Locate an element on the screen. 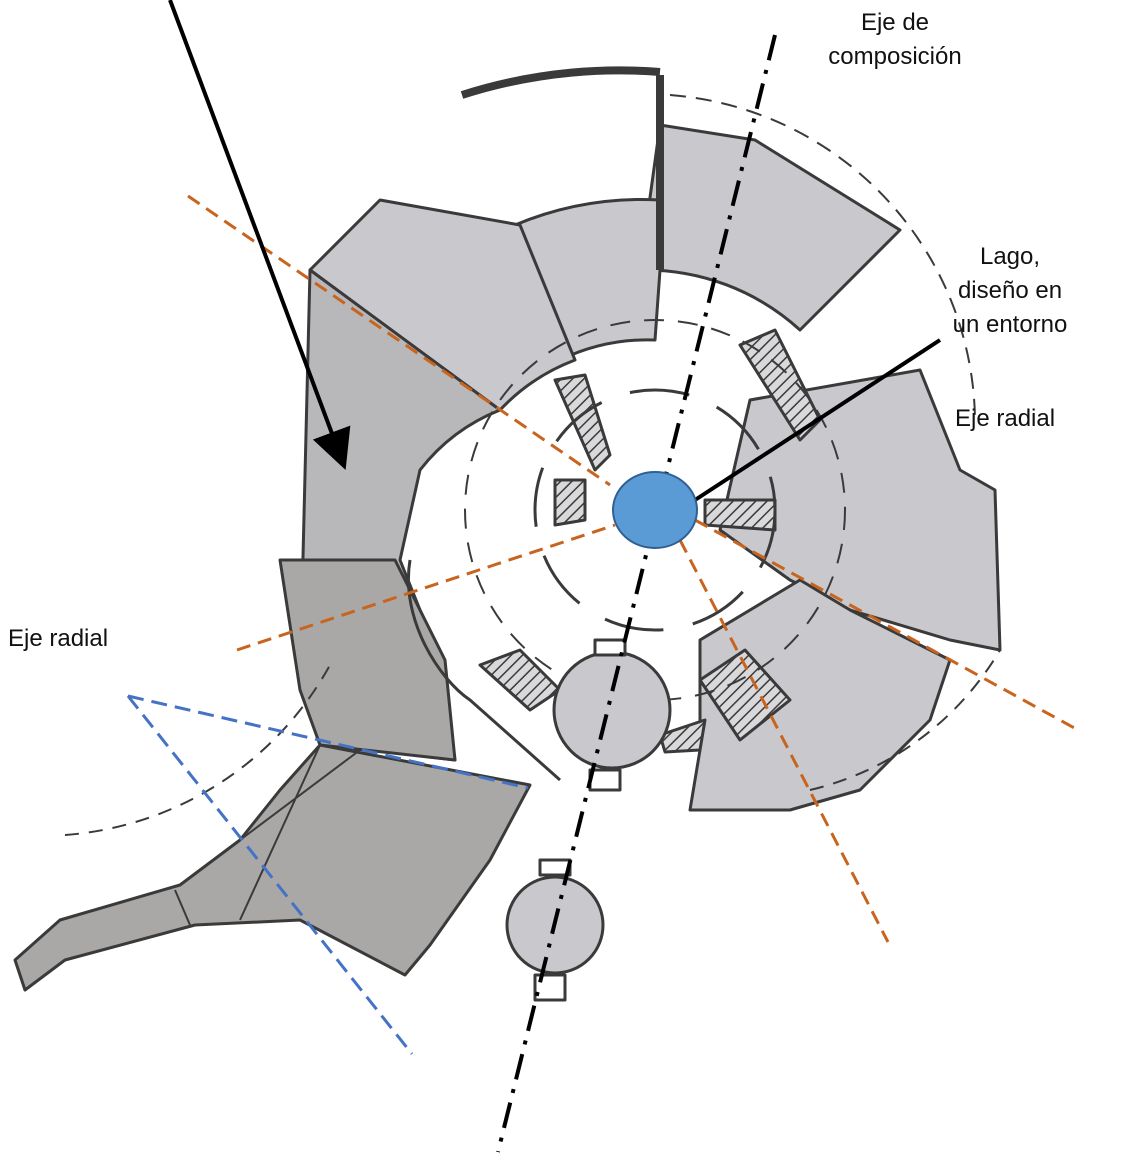  radial-axis-orange-lower-right is located at coordinates (784, 741).